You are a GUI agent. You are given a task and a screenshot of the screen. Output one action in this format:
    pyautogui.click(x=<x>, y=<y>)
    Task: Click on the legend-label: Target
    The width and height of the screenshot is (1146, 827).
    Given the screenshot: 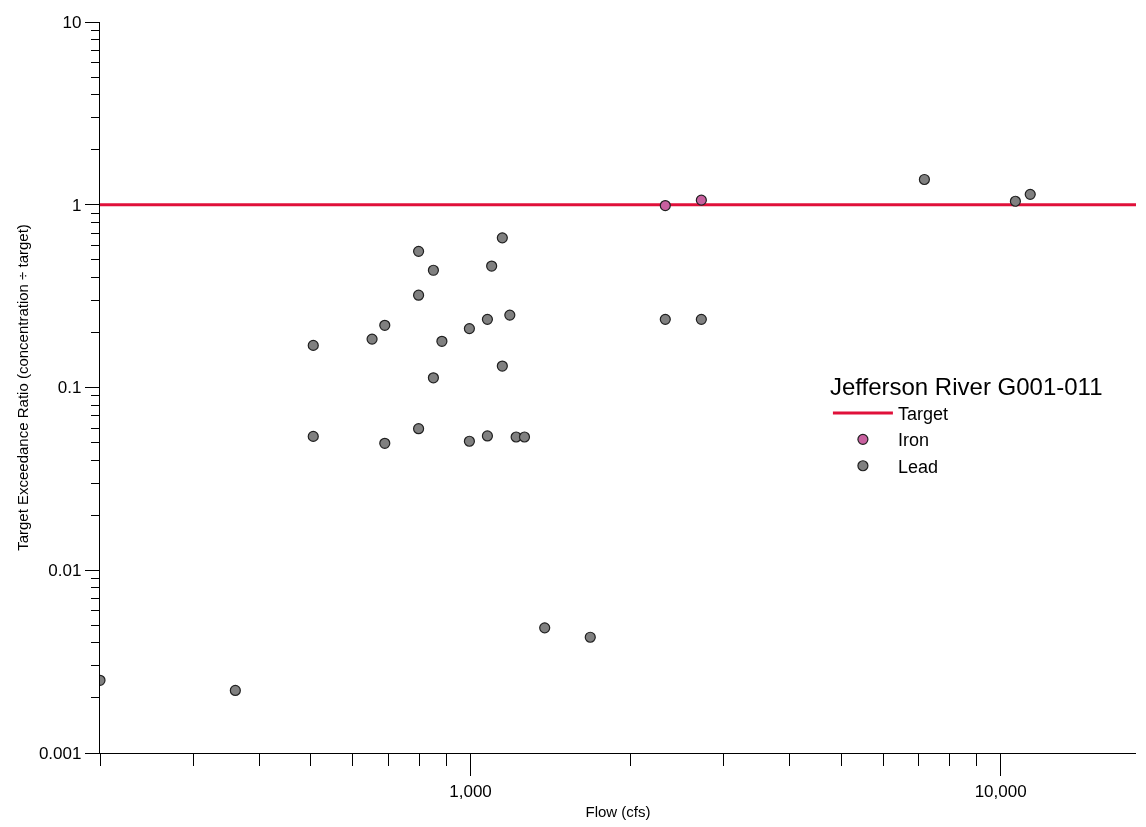 What is the action you would take?
    pyautogui.click(x=922, y=413)
    